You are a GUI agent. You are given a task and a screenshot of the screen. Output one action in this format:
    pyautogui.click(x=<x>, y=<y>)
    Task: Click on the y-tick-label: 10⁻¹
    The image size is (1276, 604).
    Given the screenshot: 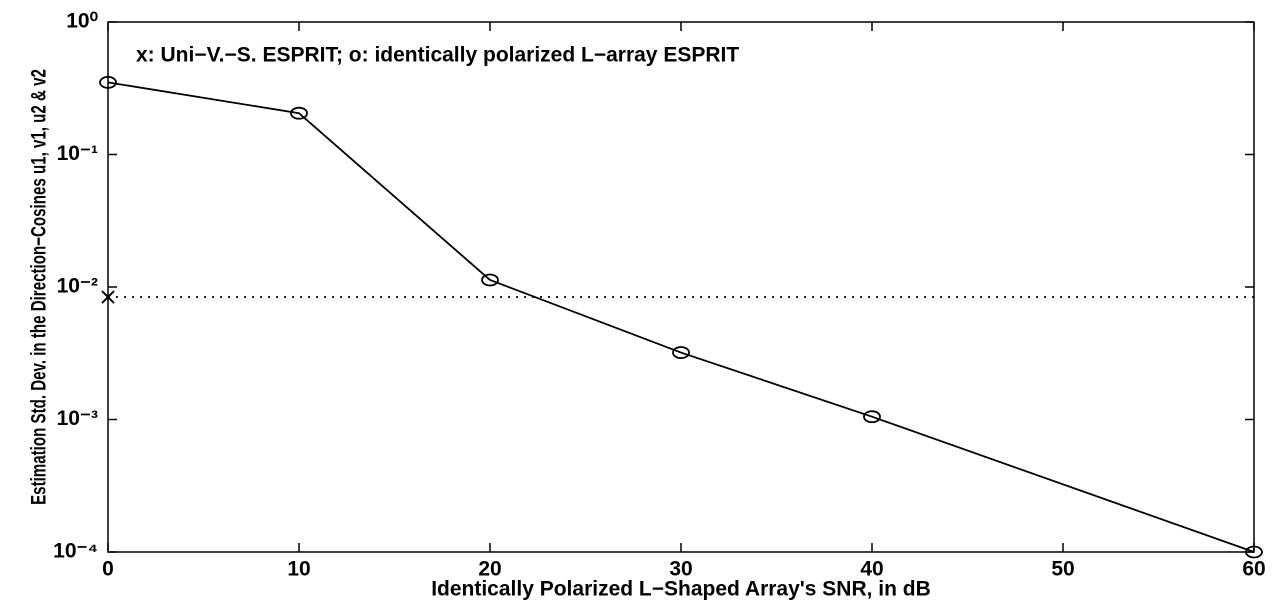 What is the action you would take?
    pyautogui.click(x=77, y=153)
    